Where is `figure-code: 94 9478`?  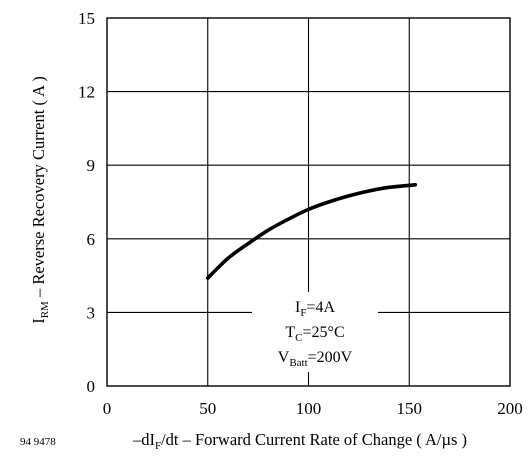 figure-code: 94 9478 is located at coordinates (38, 442).